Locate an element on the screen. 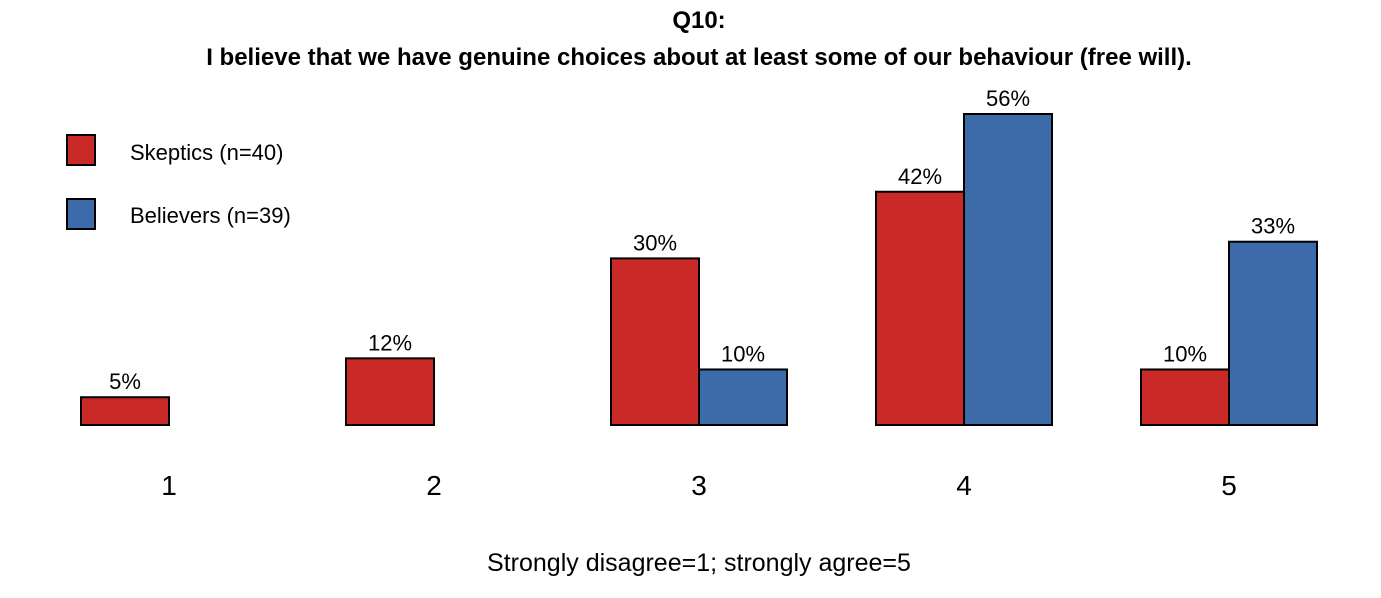 The height and width of the screenshot is (598, 1381). value-label-skeptics-5: 10% is located at coordinates (1185, 353).